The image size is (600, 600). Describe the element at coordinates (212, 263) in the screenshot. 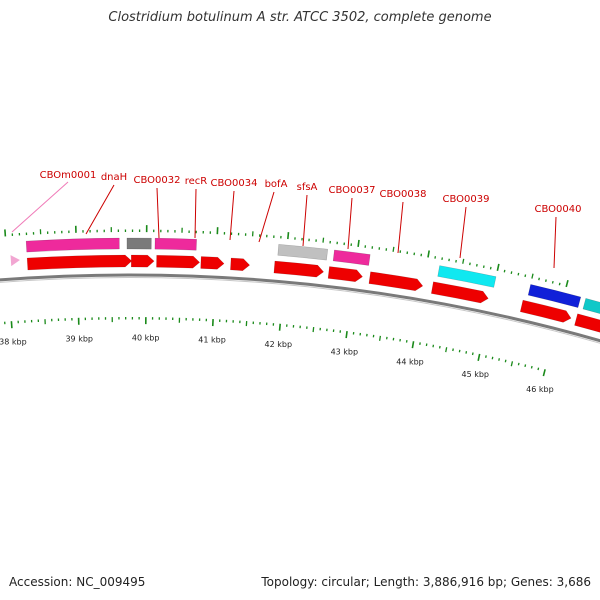

I see `cds-cbo0034-arrow` at that location.